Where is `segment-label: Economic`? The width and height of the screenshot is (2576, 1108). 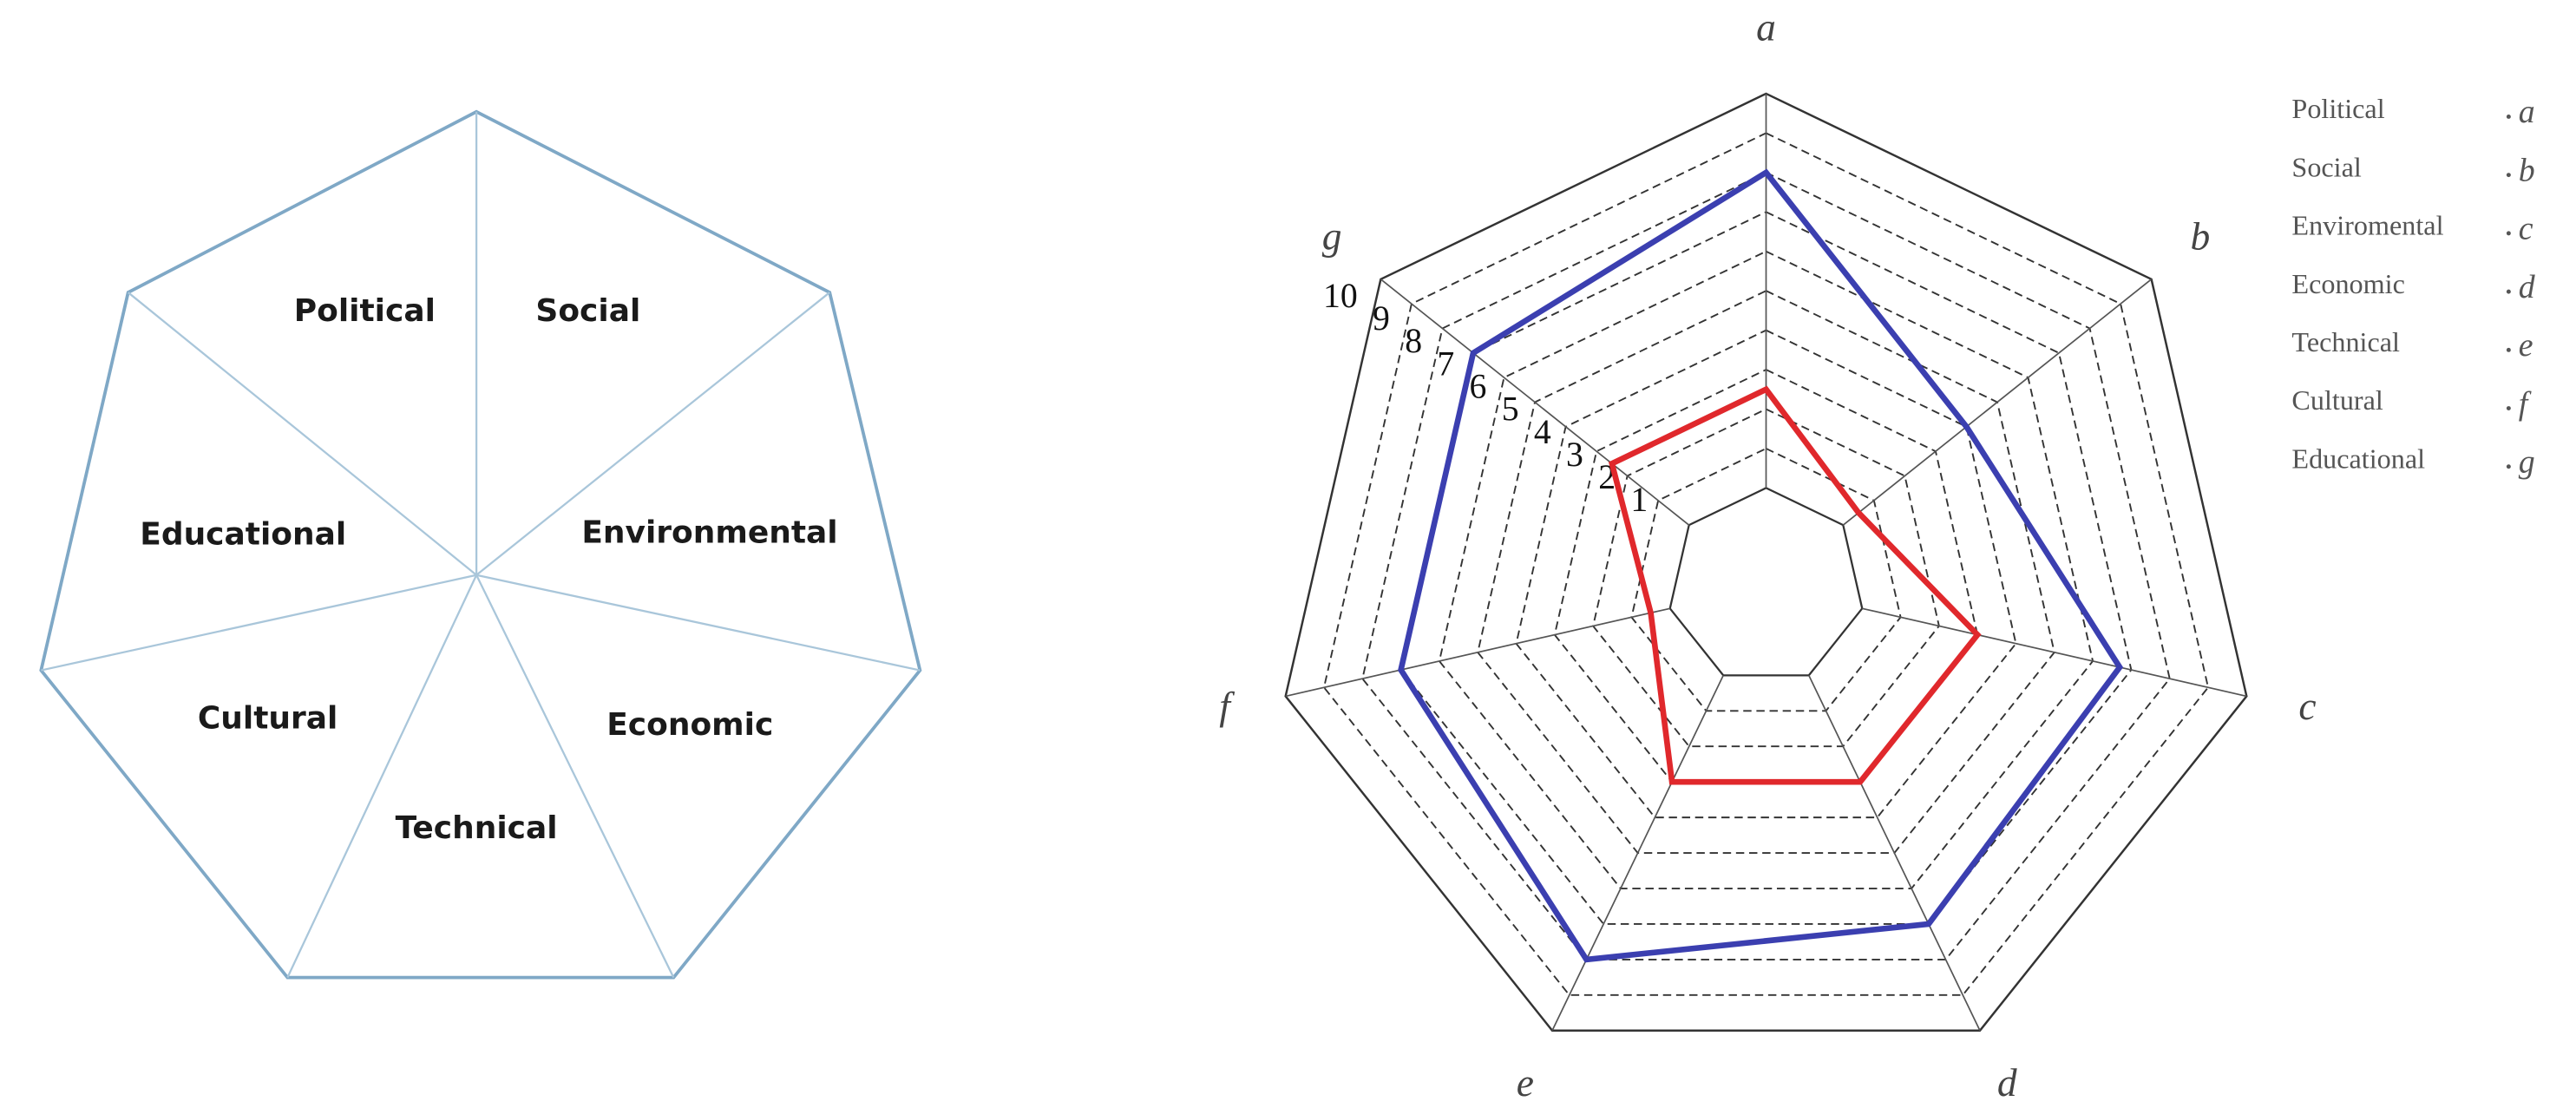
segment-label: Economic is located at coordinates (689, 725).